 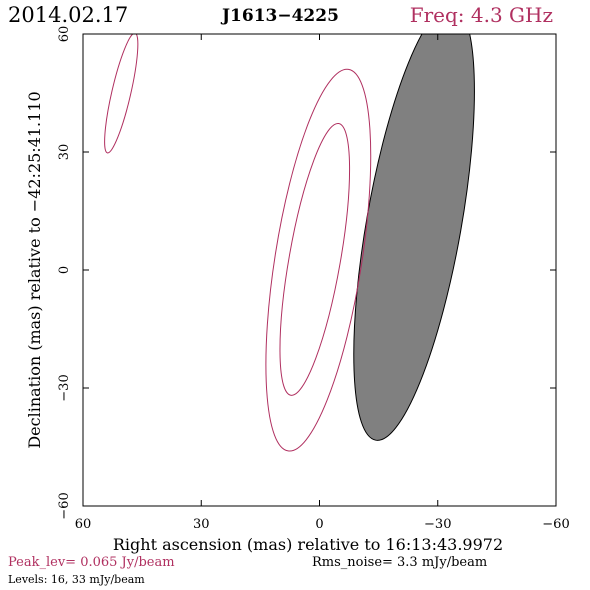 What do you see at coordinates (399, 562) in the screenshot?
I see `rms-noise: Rms_noise= 3.3 mJy/beam` at bounding box center [399, 562].